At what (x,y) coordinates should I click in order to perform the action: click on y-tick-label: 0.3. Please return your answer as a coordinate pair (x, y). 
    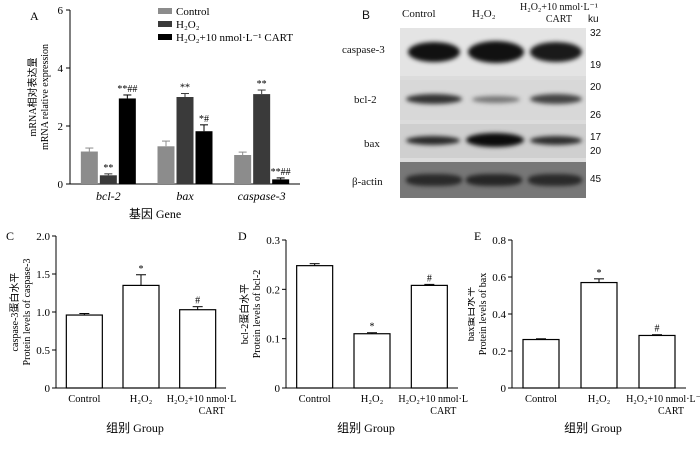
    Looking at the image, I should click on (273, 241).